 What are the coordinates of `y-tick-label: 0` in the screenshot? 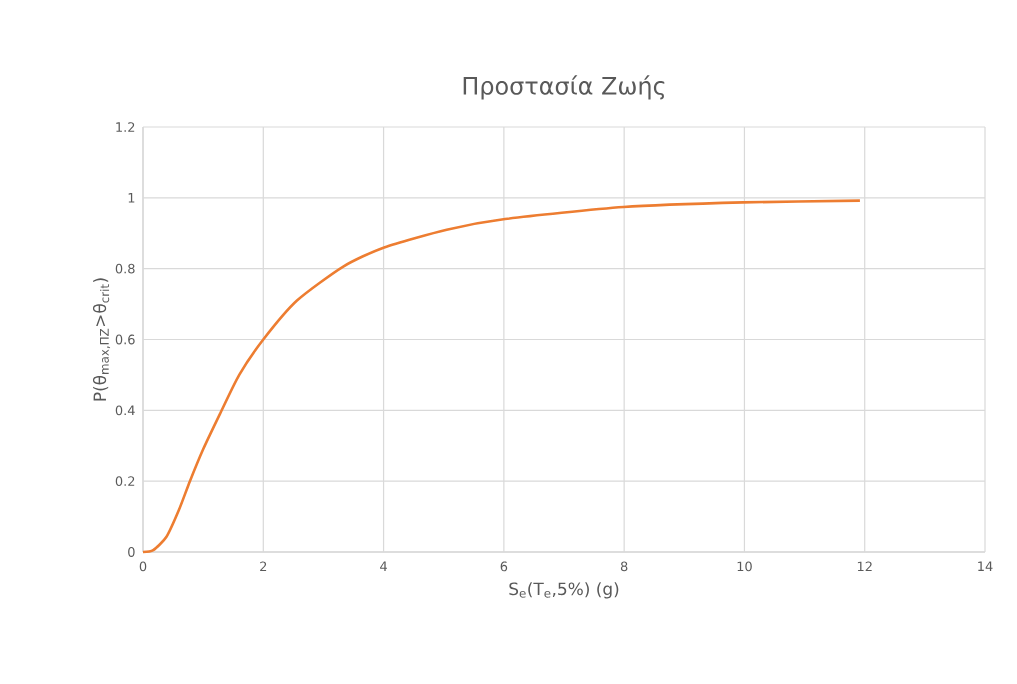 It's located at (131, 552).